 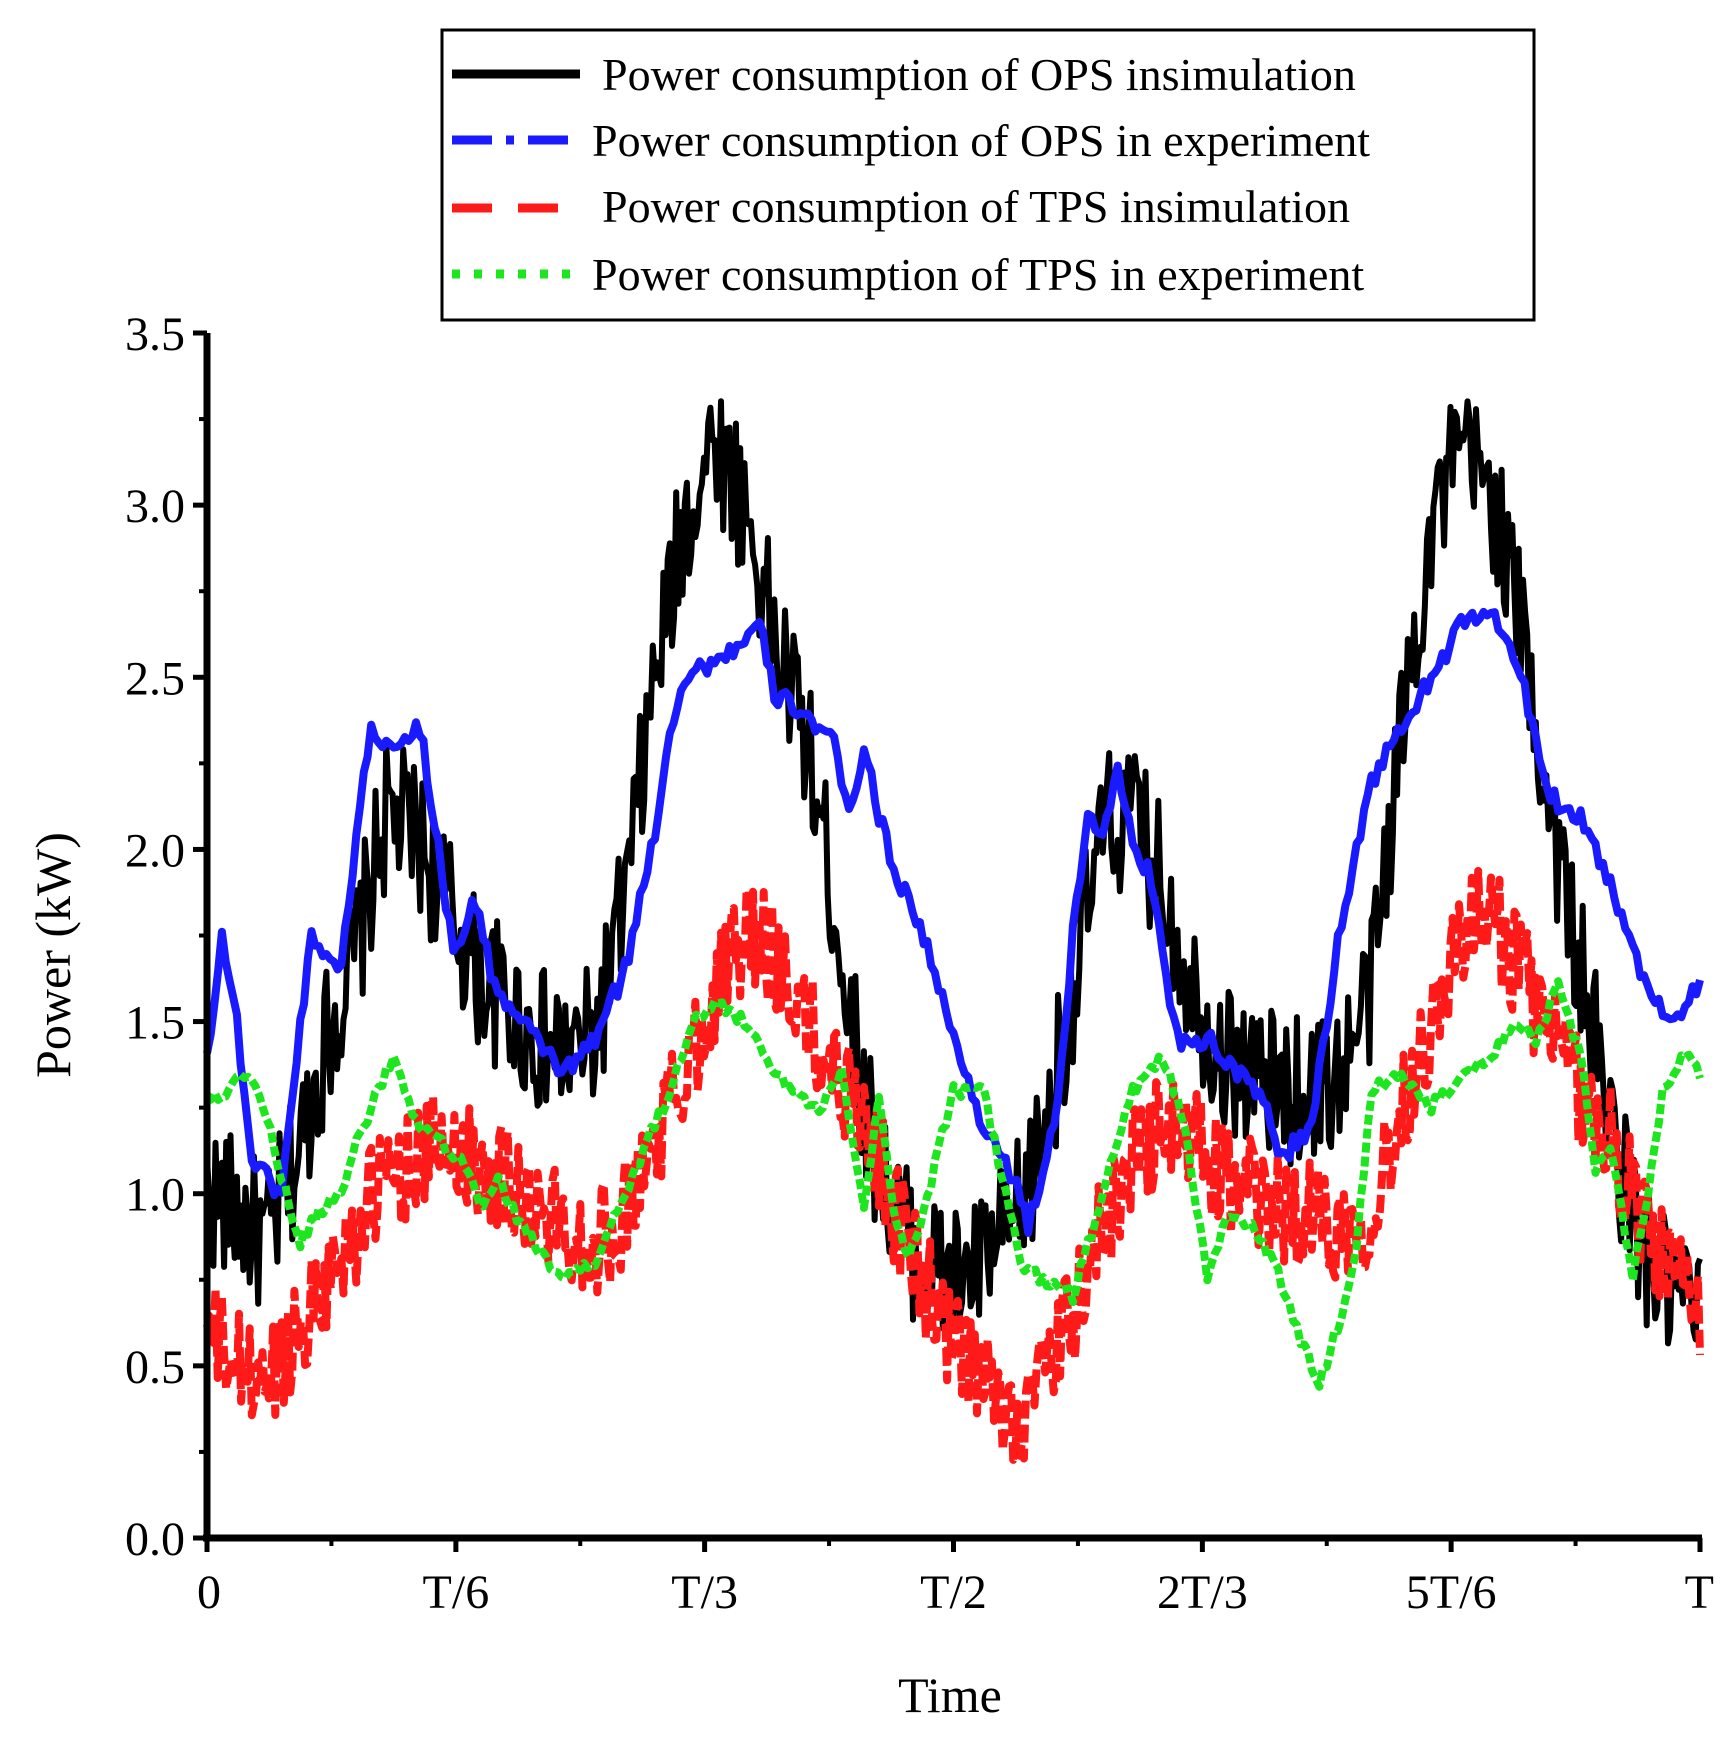 What do you see at coordinates (155, 506) in the screenshot?
I see `y-tick-label: 3.0` at bounding box center [155, 506].